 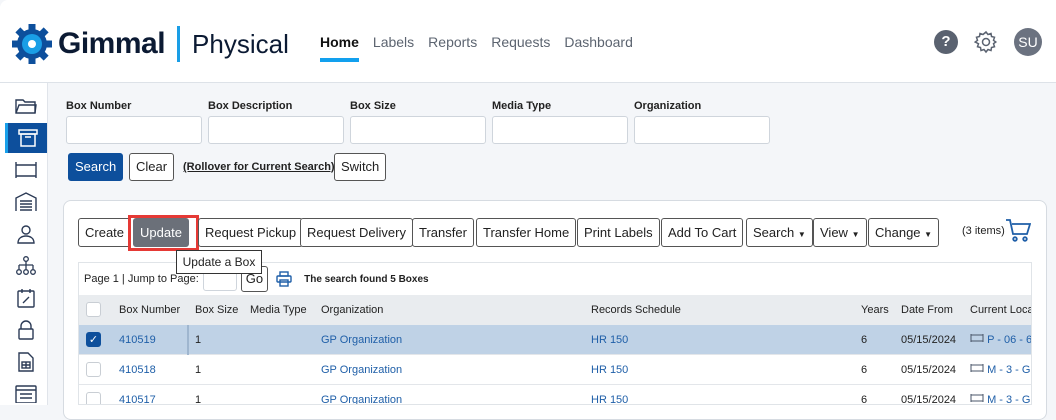 I want to click on cart-icon, so click(x=1018, y=230).